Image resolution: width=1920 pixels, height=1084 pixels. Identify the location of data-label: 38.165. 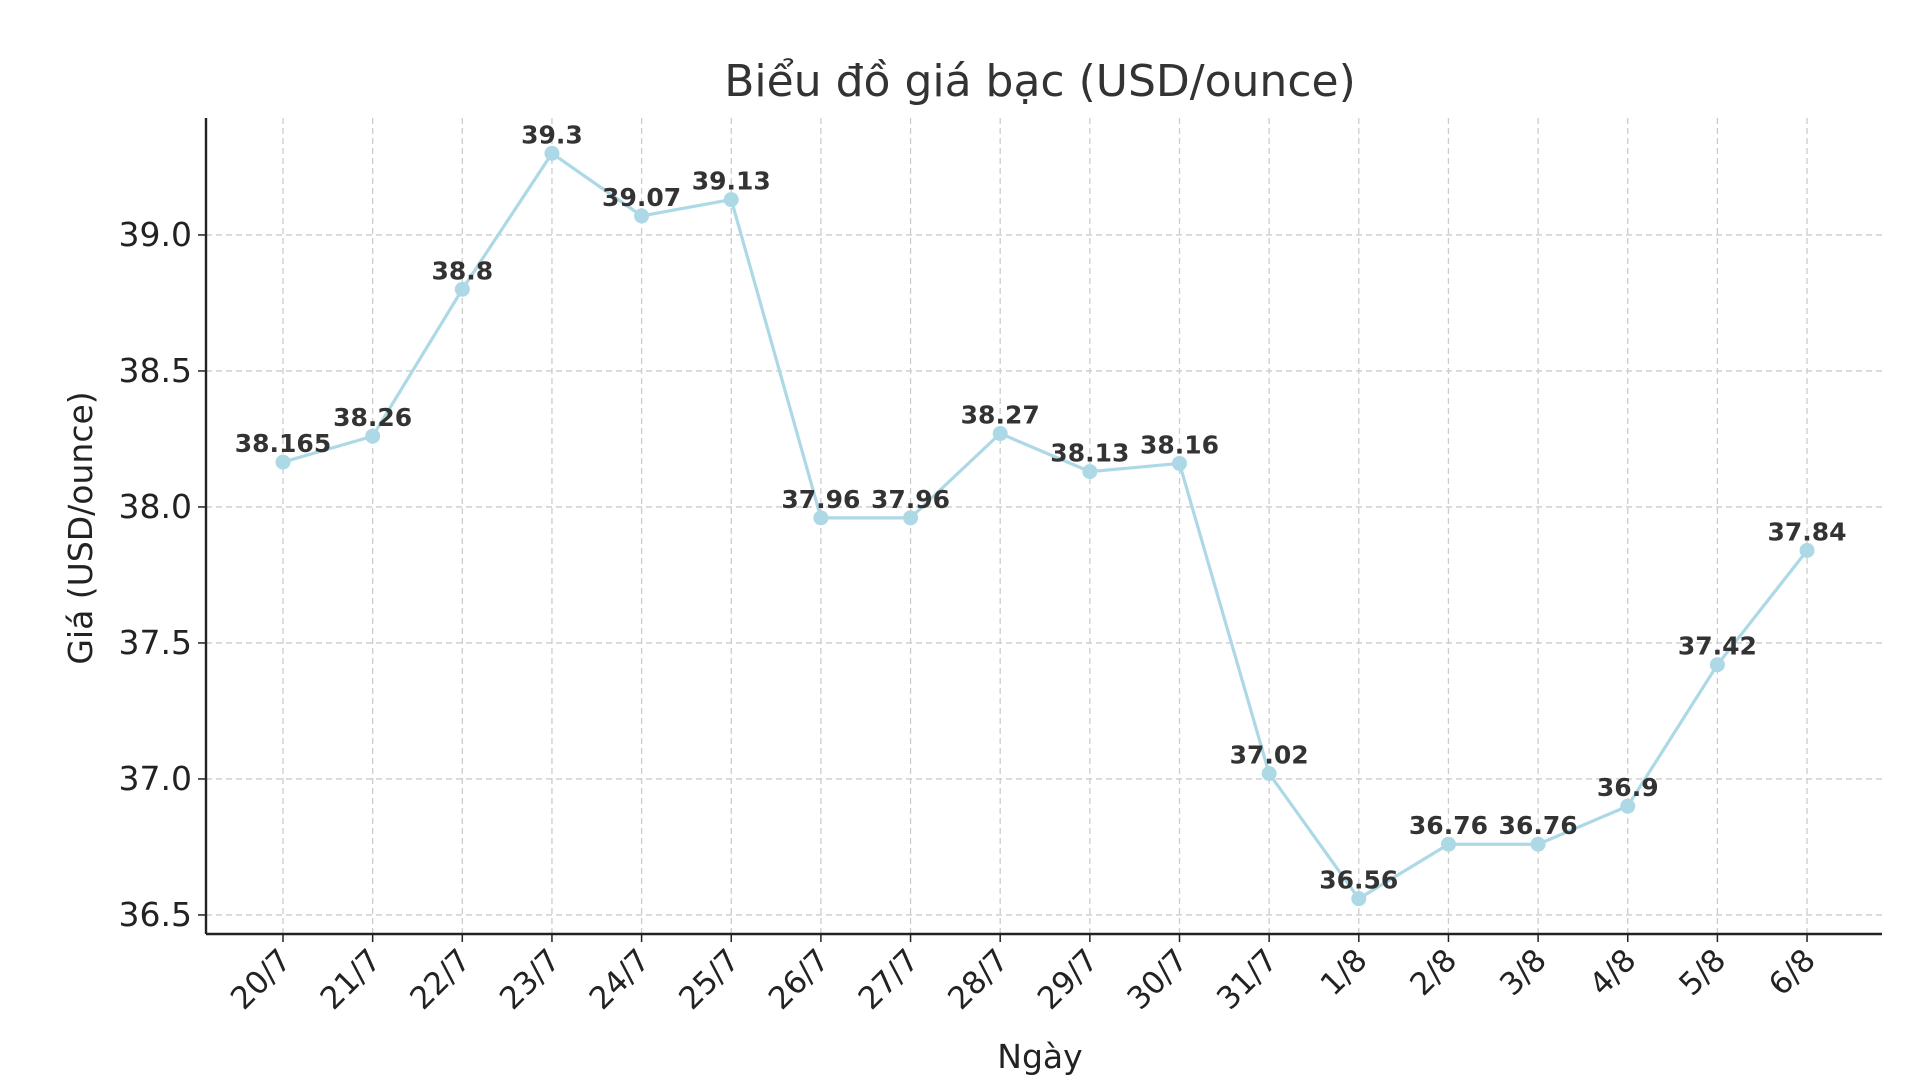
(283, 443).